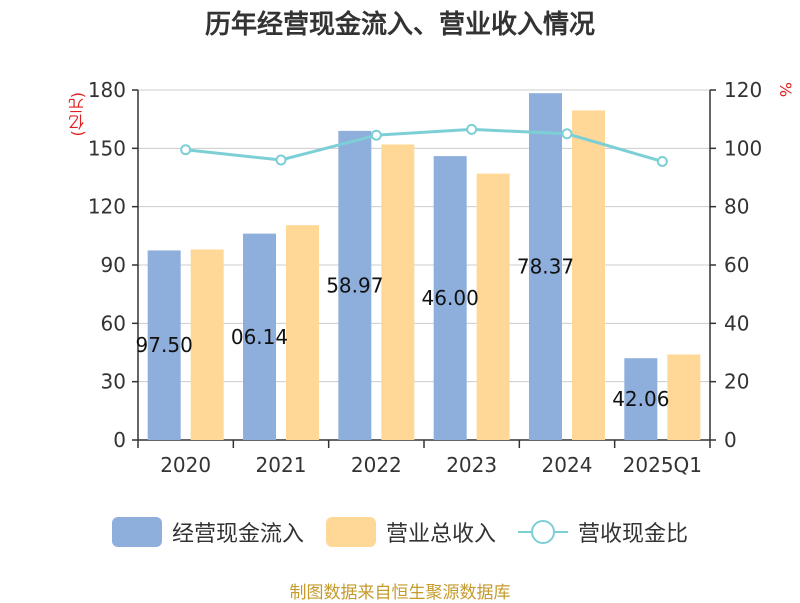 The width and height of the screenshot is (800, 603). Describe the element at coordinates (185, 465) in the screenshot. I see `x-tick-label: 2020` at that location.